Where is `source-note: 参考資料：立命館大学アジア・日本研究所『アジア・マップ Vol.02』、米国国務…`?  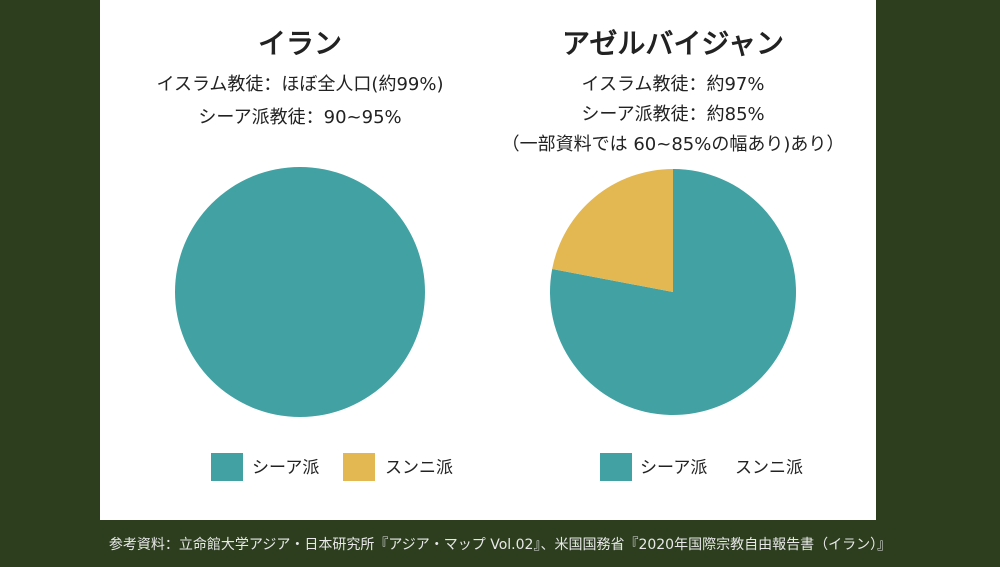 source-note: 参考資料：立命館大学アジア・日本研究所『アジア・マップ Vol.02』、米国国務… is located at coordinates (500, 544).